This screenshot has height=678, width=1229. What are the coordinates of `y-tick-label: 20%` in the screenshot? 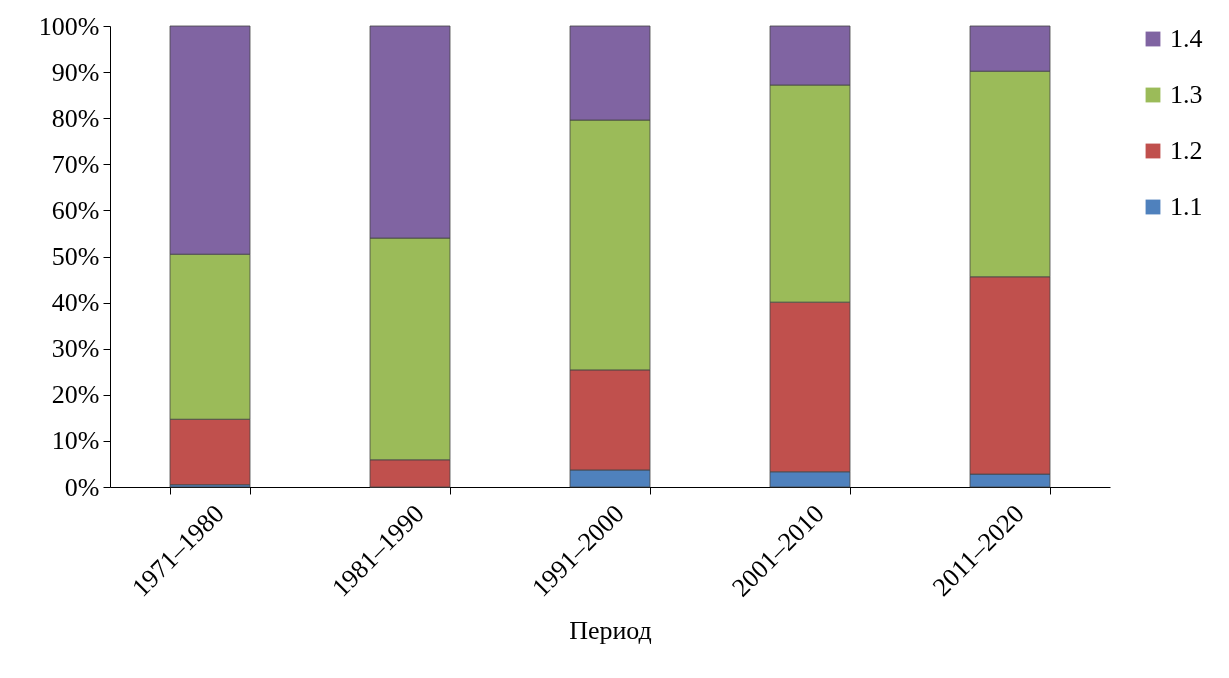 It's located at (75, 395).